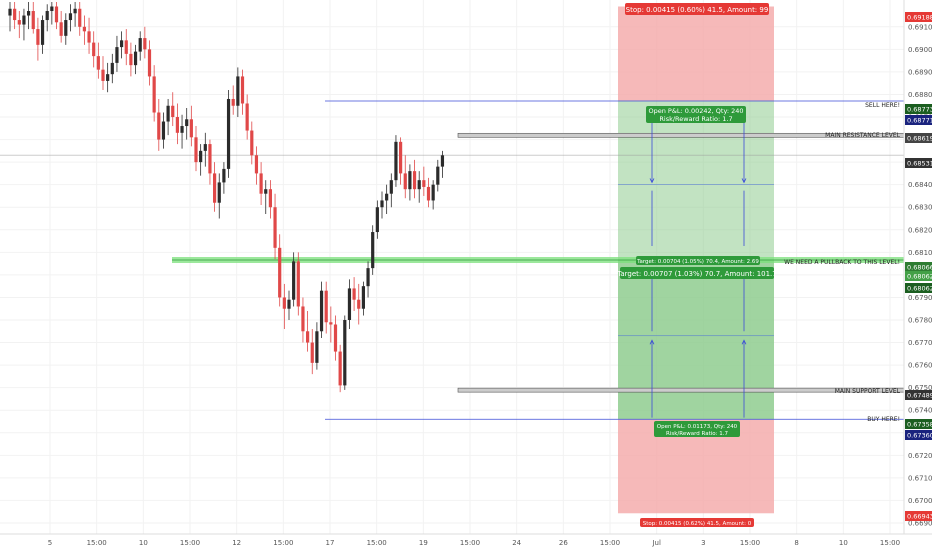 Image resolution: width=932 pixels, height=550 pixels. I want to click on position-tool, so click(696, 266).